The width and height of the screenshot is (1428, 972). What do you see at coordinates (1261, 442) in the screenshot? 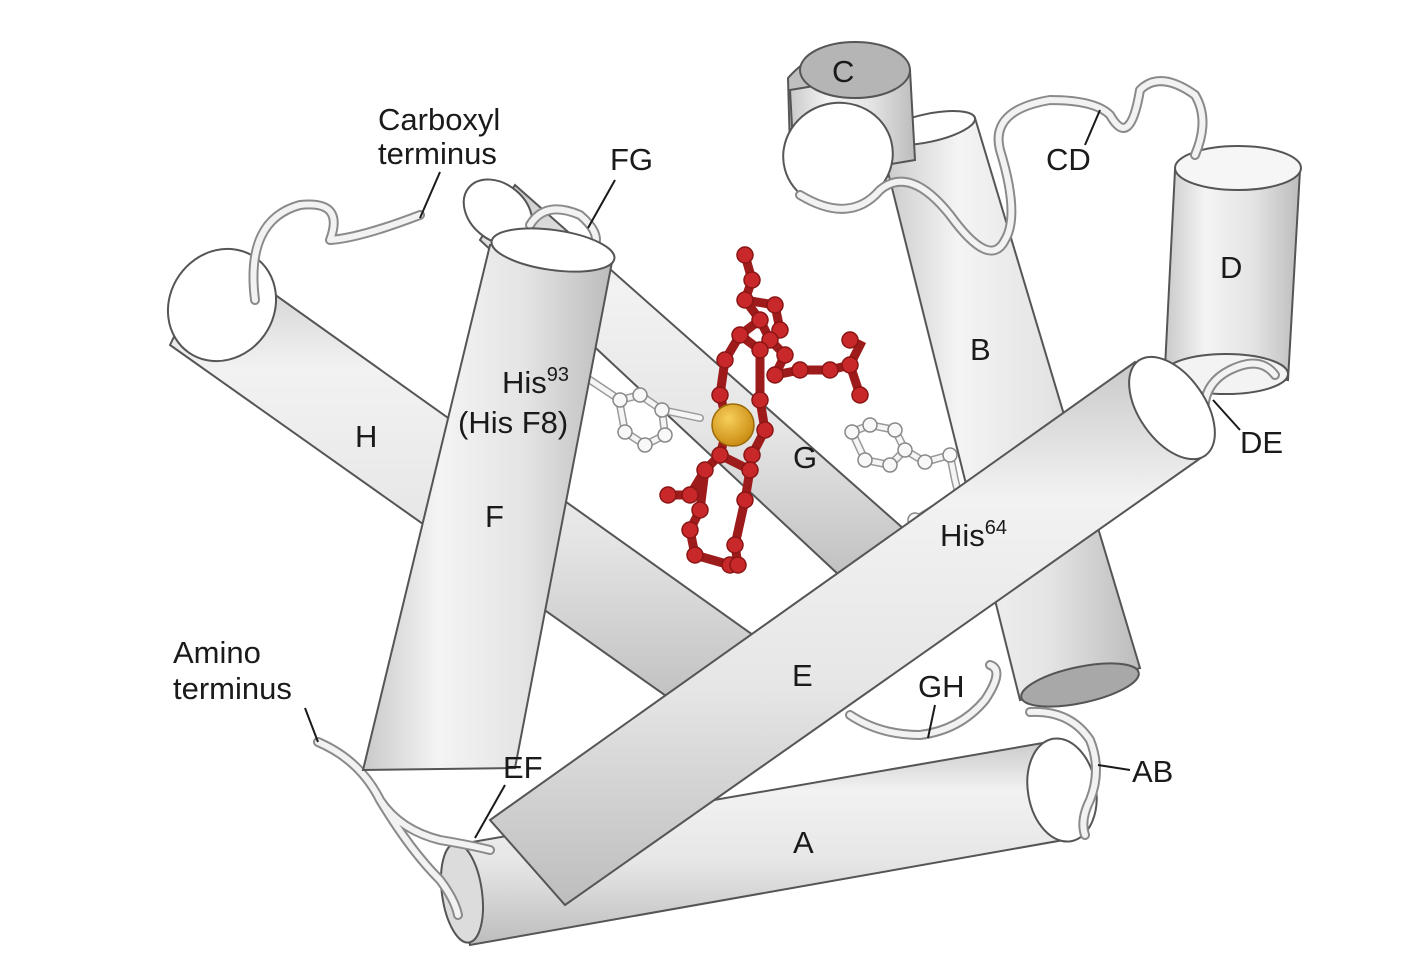
I see `loop-de-label: DE` at bounding box center [1261, 442].